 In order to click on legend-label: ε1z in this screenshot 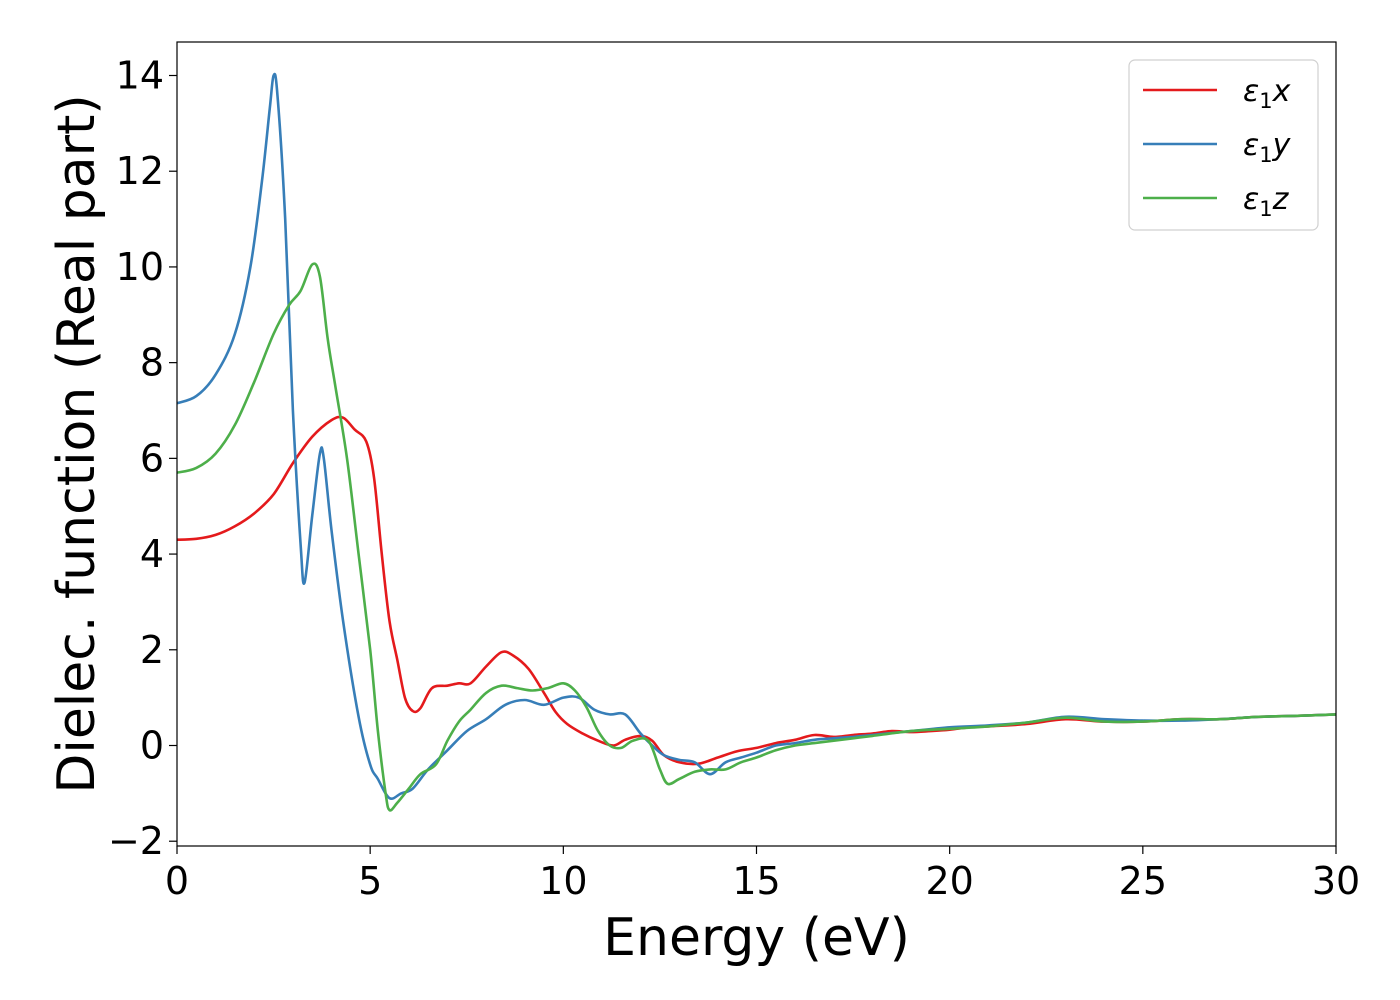, I will do `click(1266, 201)`.